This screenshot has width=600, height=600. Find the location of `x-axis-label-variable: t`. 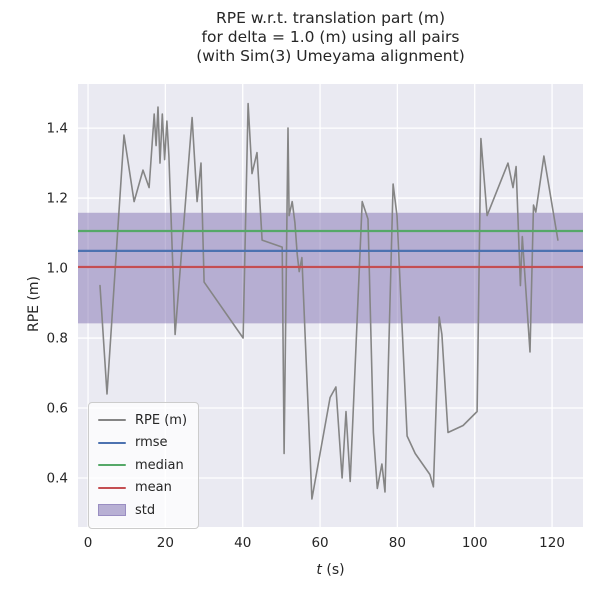

x-axis-label-variable: t is located at coordinates (319, 570).